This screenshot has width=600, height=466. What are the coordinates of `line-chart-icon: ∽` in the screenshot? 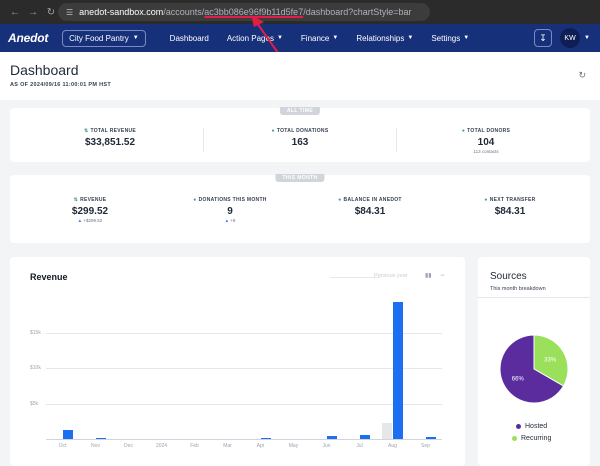 It's located at (443, 276).